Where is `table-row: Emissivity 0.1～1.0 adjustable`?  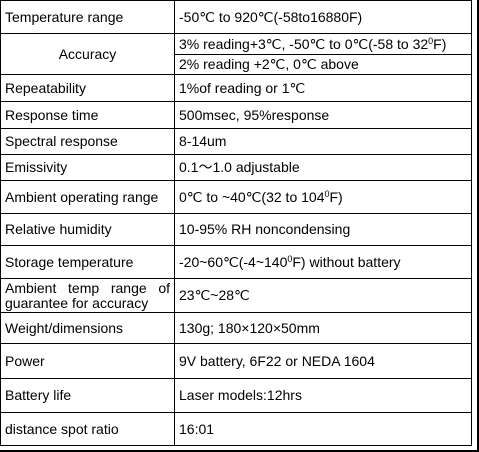
table-row: Emissivity 0.1～1.0 adjustable is located at coordinates (236, 167).